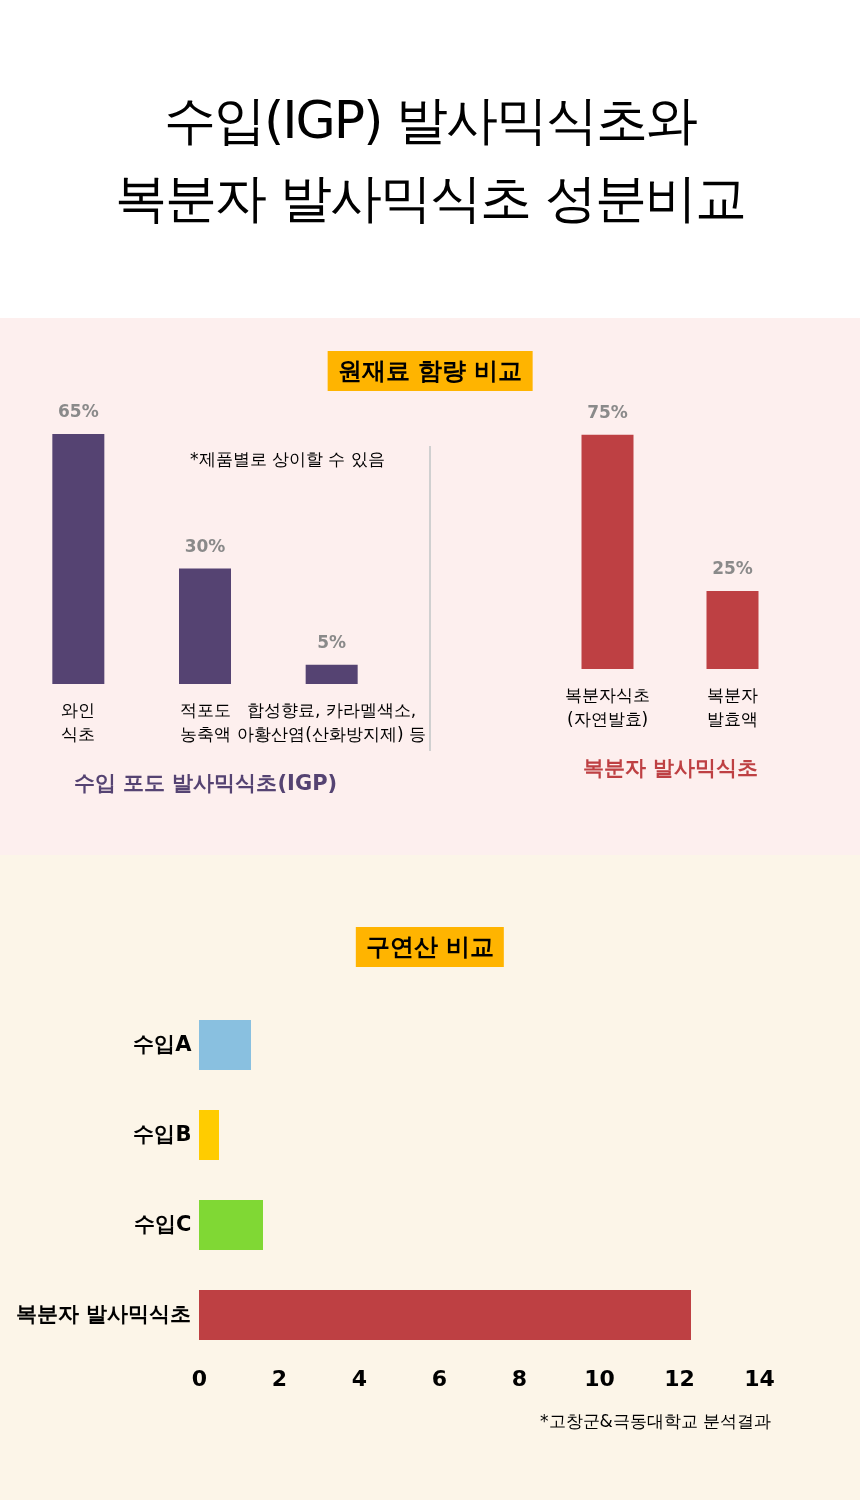  I want to click on x-tick-label: 14, so click(759, 1378).